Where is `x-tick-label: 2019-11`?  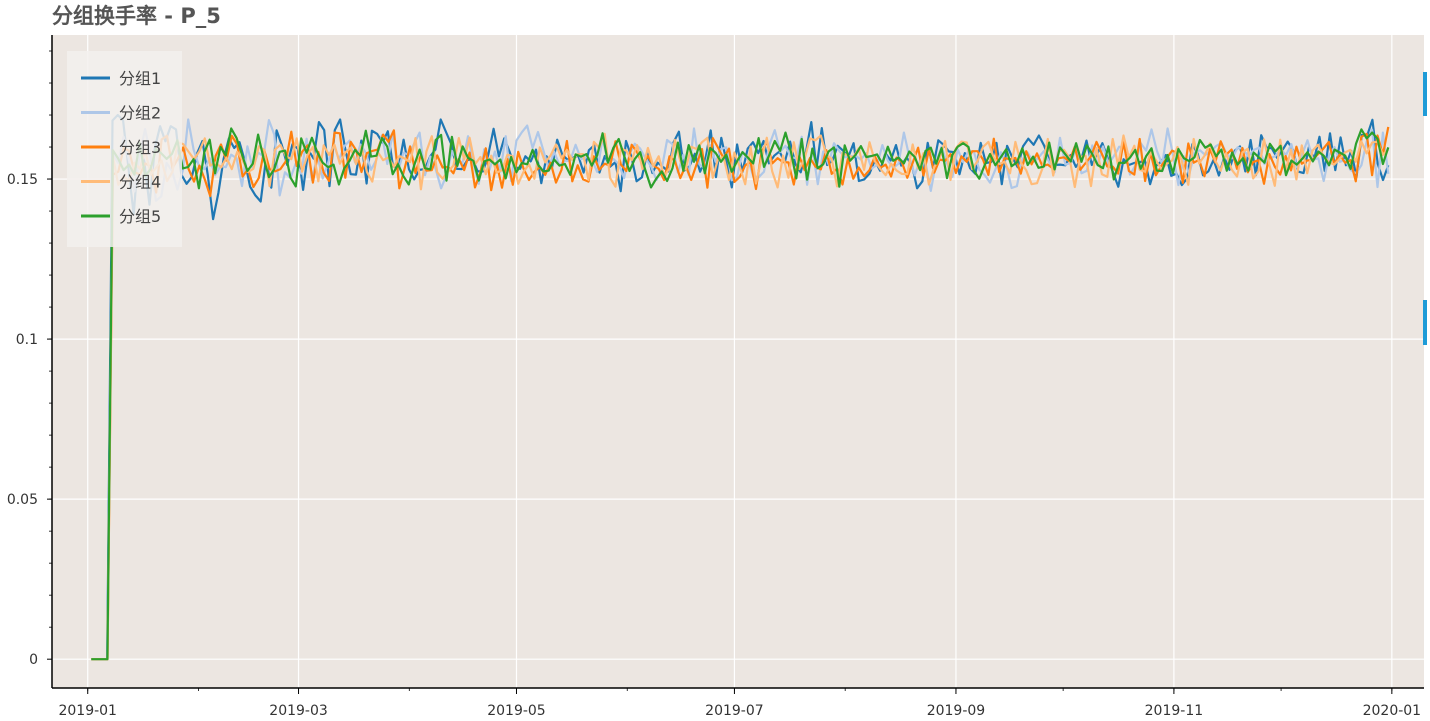 x-tick-label: 2019-11 is located at coordinates (1174, 711).